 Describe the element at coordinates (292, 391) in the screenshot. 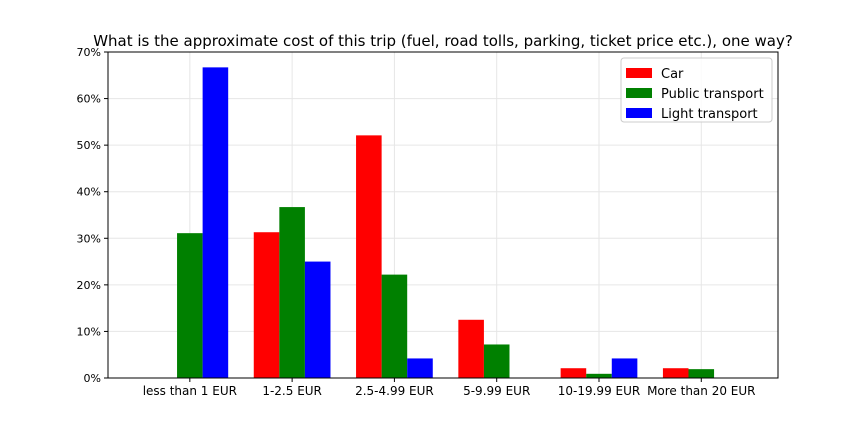

I see `x-tick-label: 1-2.5 EUR` at that location.